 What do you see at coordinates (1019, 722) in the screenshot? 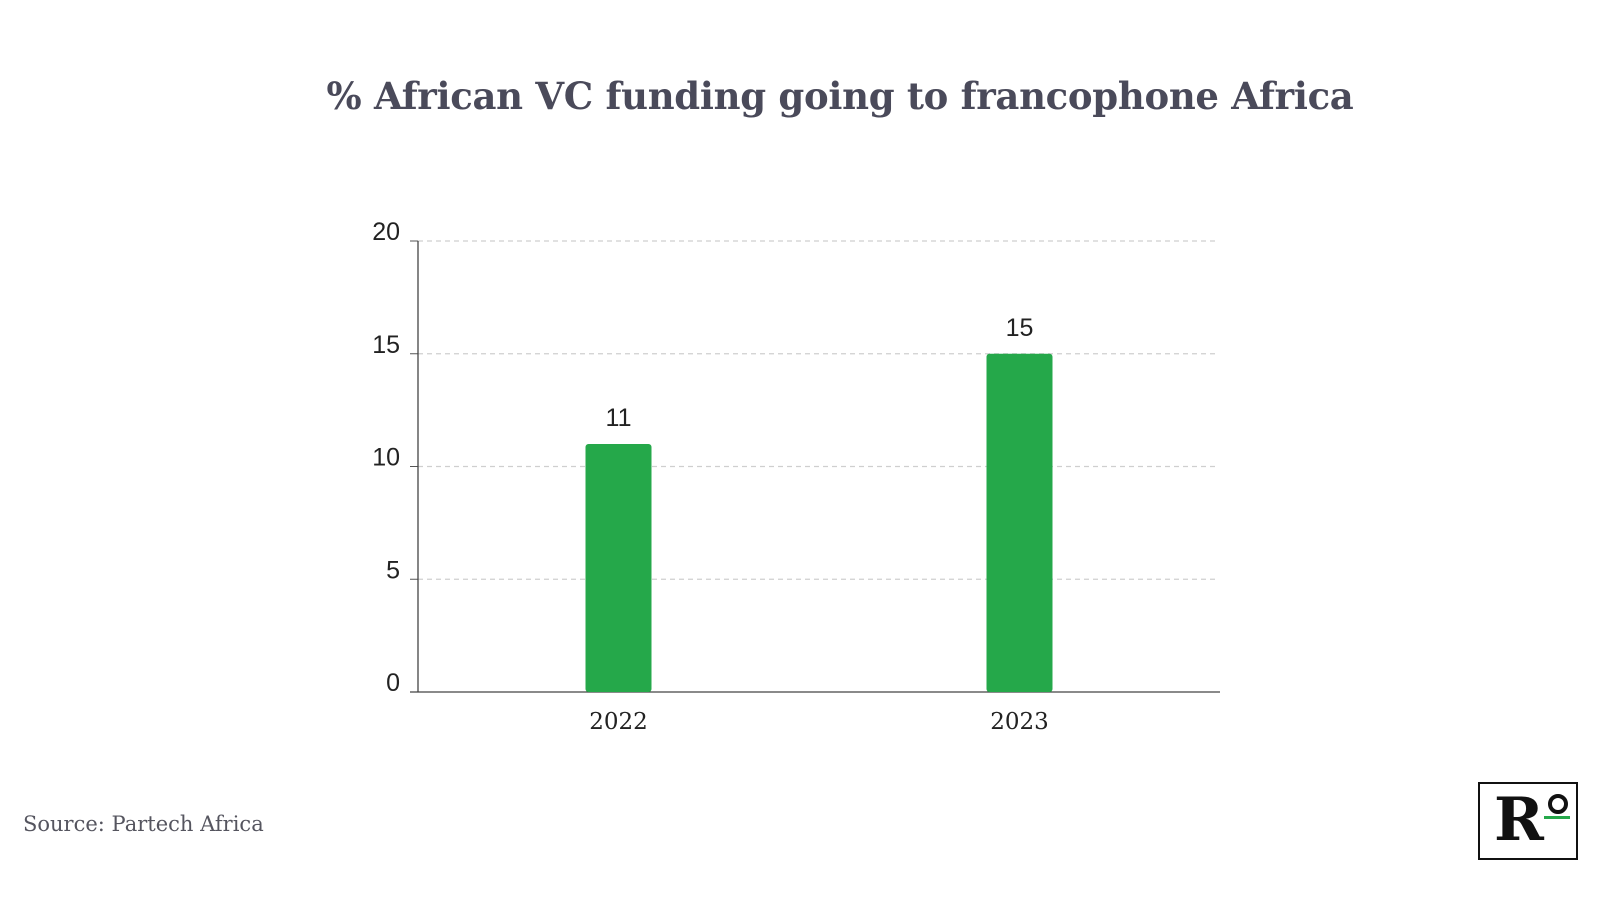
I see `x-tick-label-2023: 2023` at bounding box center [1019, 722].